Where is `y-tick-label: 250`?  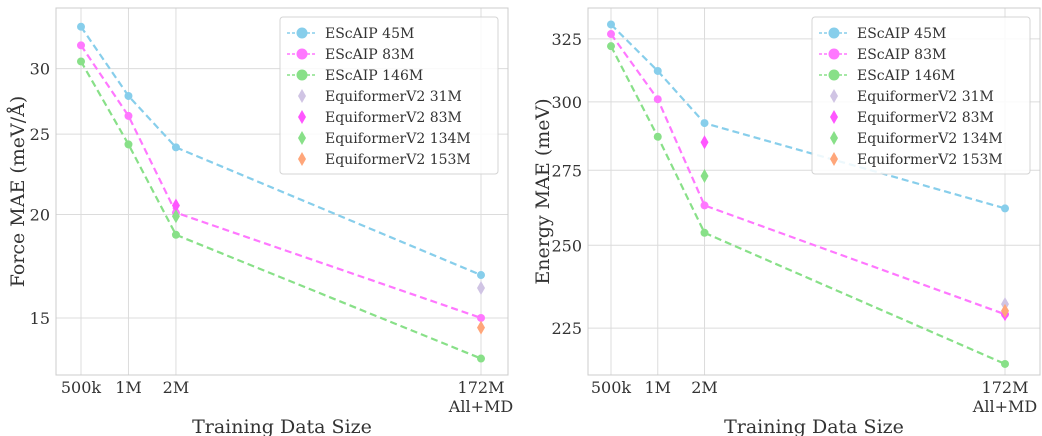
y-tick-label: 250 is located at coordinates (566, 245).